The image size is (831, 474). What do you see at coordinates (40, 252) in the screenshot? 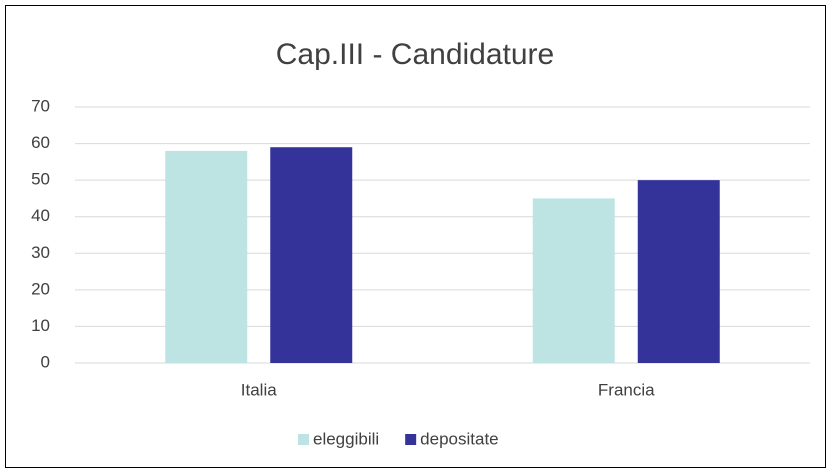
I see `y-tick-label: 30` at bounding box center [40, 252].